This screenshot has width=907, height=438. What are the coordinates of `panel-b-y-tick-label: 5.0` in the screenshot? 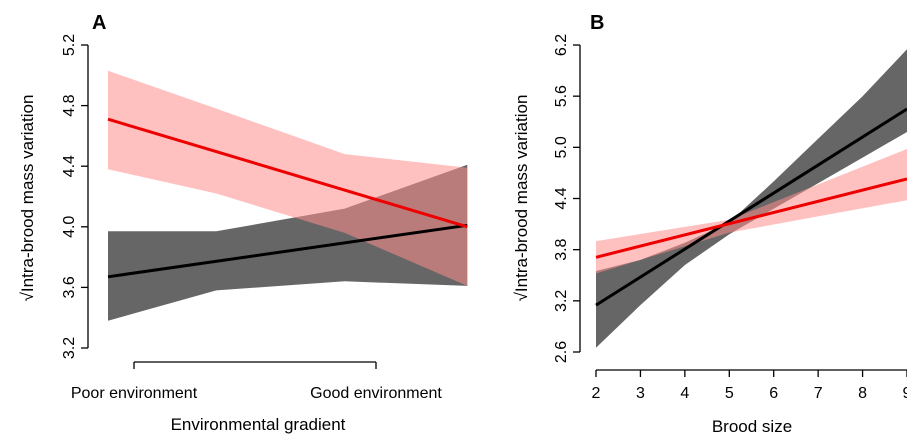 It's located at (561, 147).